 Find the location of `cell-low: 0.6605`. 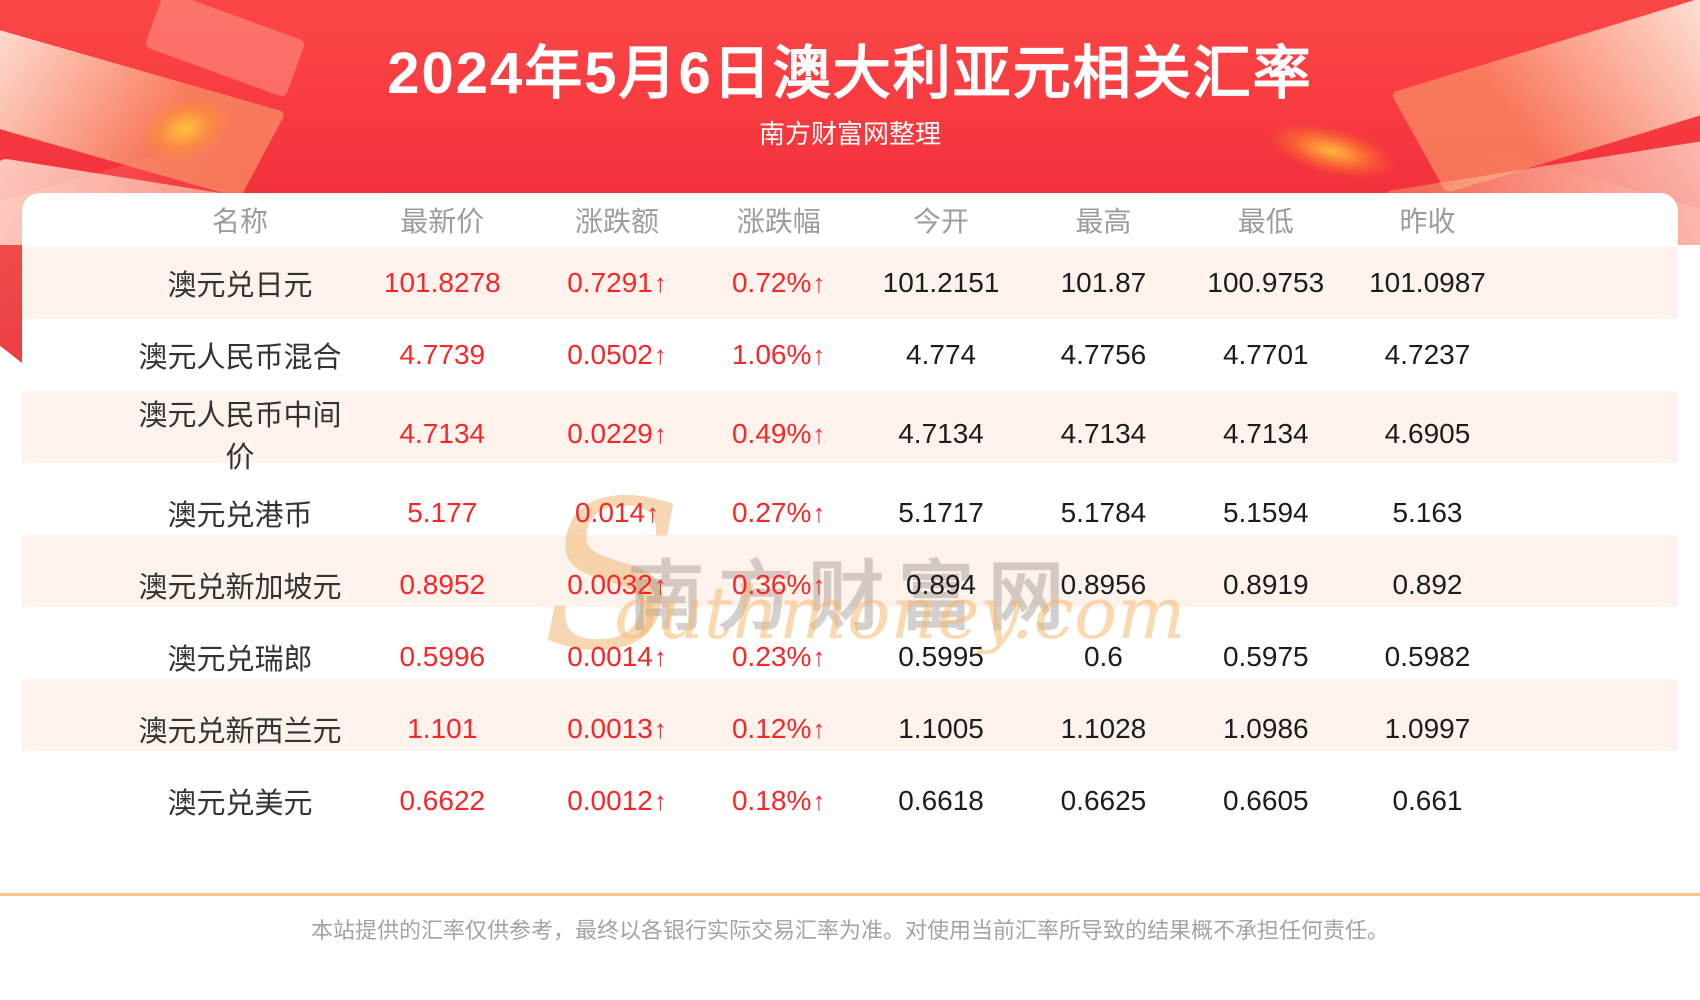

cell-low: 0.6605 is located at coordinates (1265, 800).